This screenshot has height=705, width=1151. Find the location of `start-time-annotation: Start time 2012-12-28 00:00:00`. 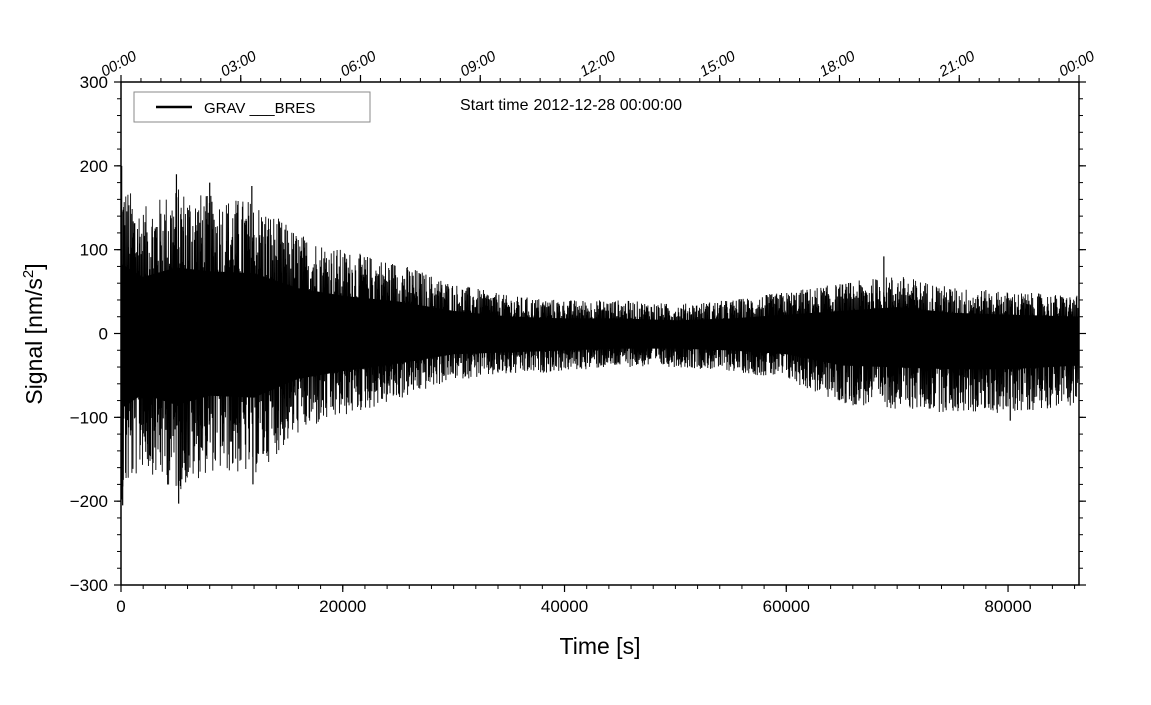

start-time-annotation: Start time 2012-12-28 00:00:00 is located at coordinates (571, 105).